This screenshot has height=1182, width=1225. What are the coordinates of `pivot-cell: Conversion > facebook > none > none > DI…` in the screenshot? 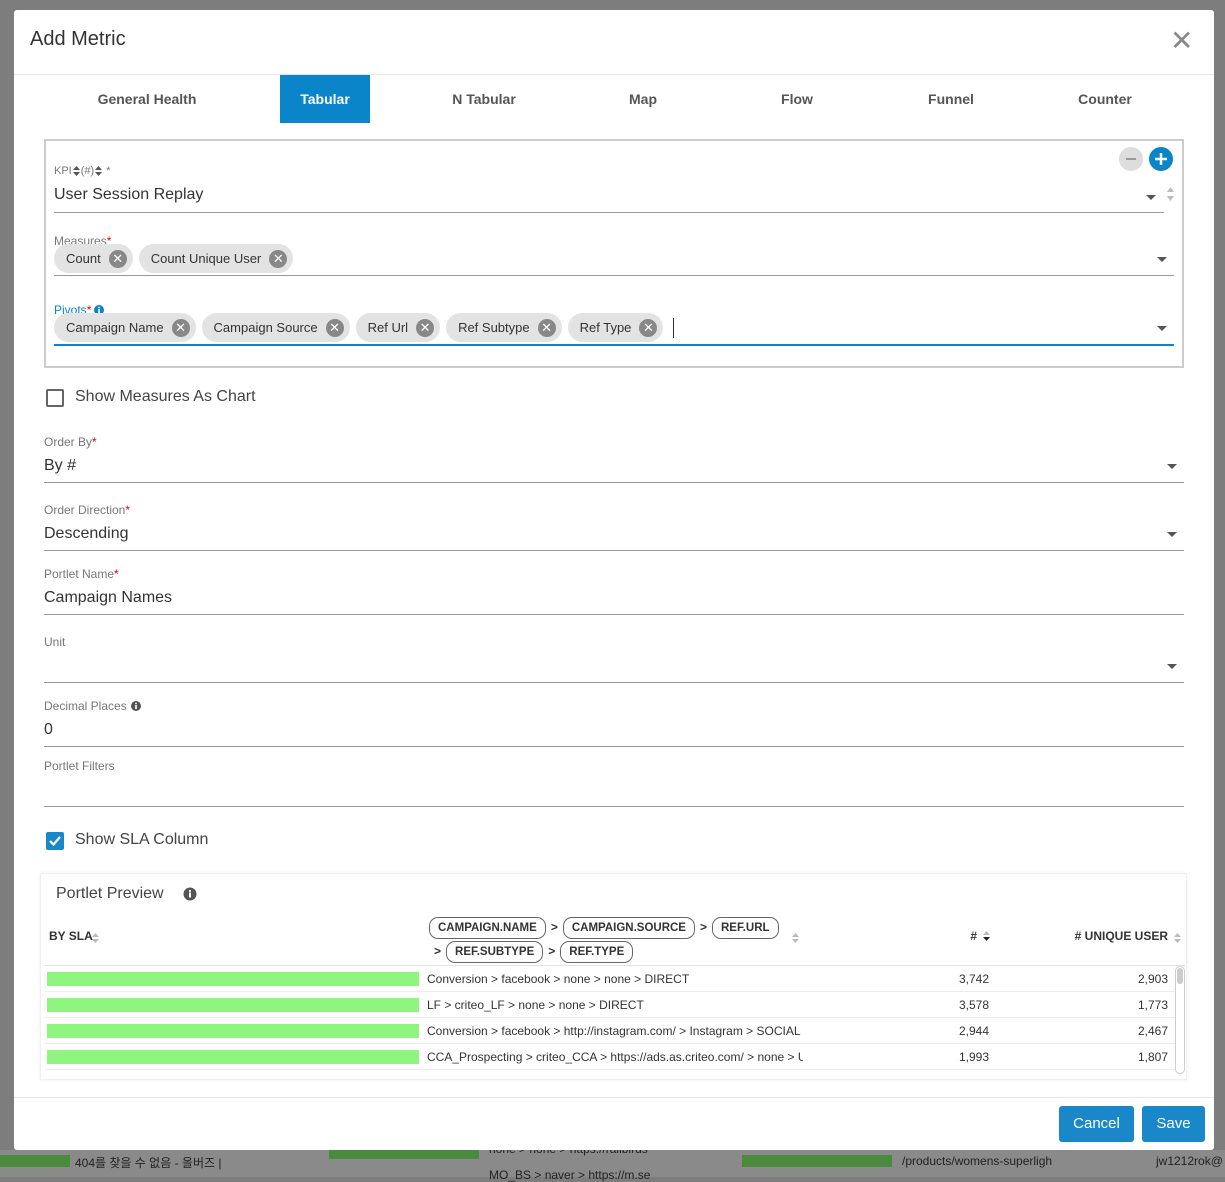 It's located at (558, 979).